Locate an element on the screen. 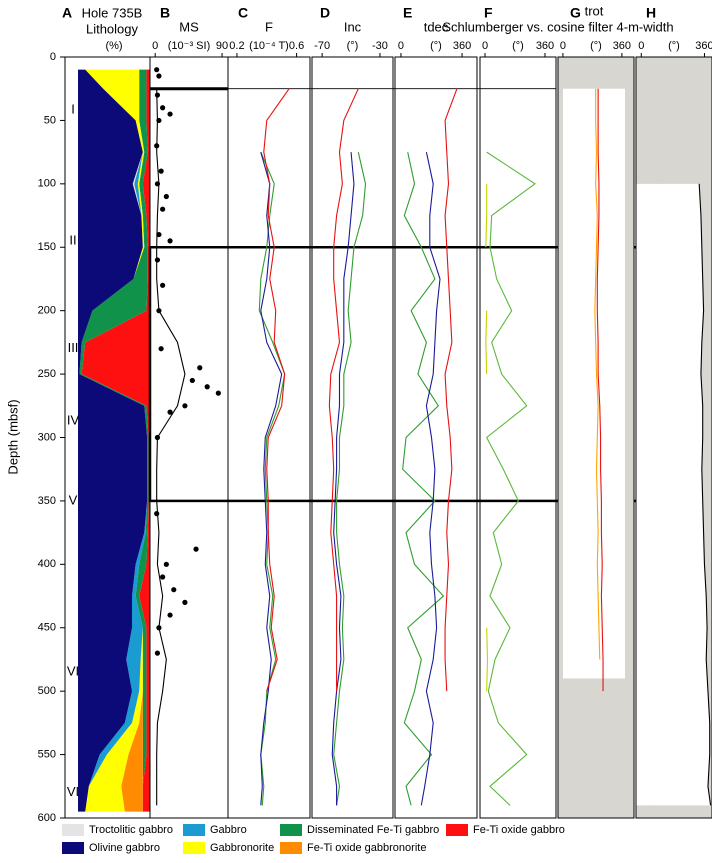  y-tick-label: 600 is located at coordinates (47, 818).